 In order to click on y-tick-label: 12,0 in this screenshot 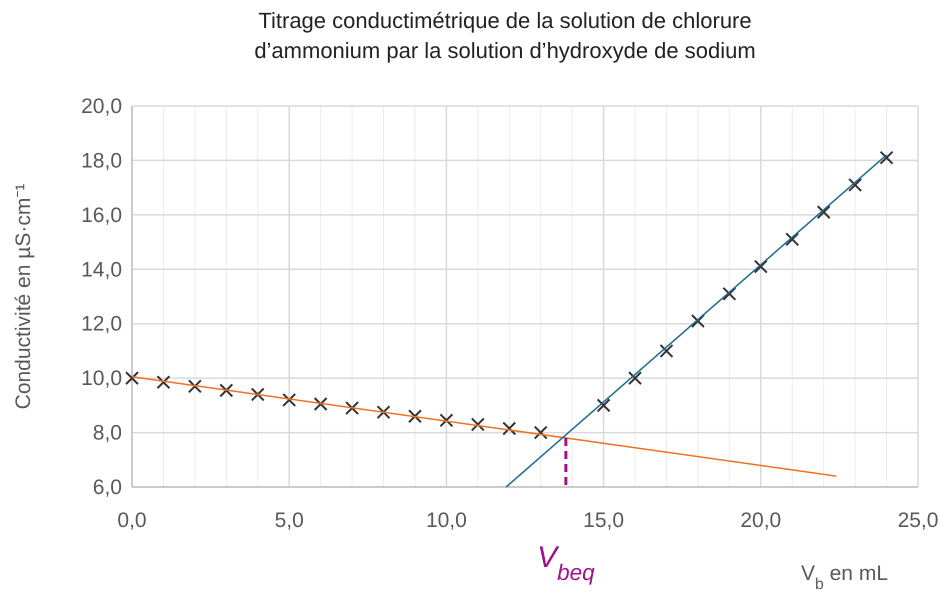, I will do `click(101, 324)`.